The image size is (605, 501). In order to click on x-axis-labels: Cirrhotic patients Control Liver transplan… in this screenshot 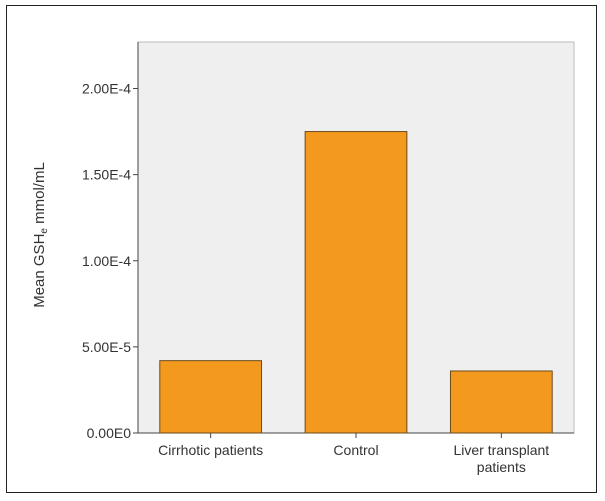, I will do `click(353, 454)`.